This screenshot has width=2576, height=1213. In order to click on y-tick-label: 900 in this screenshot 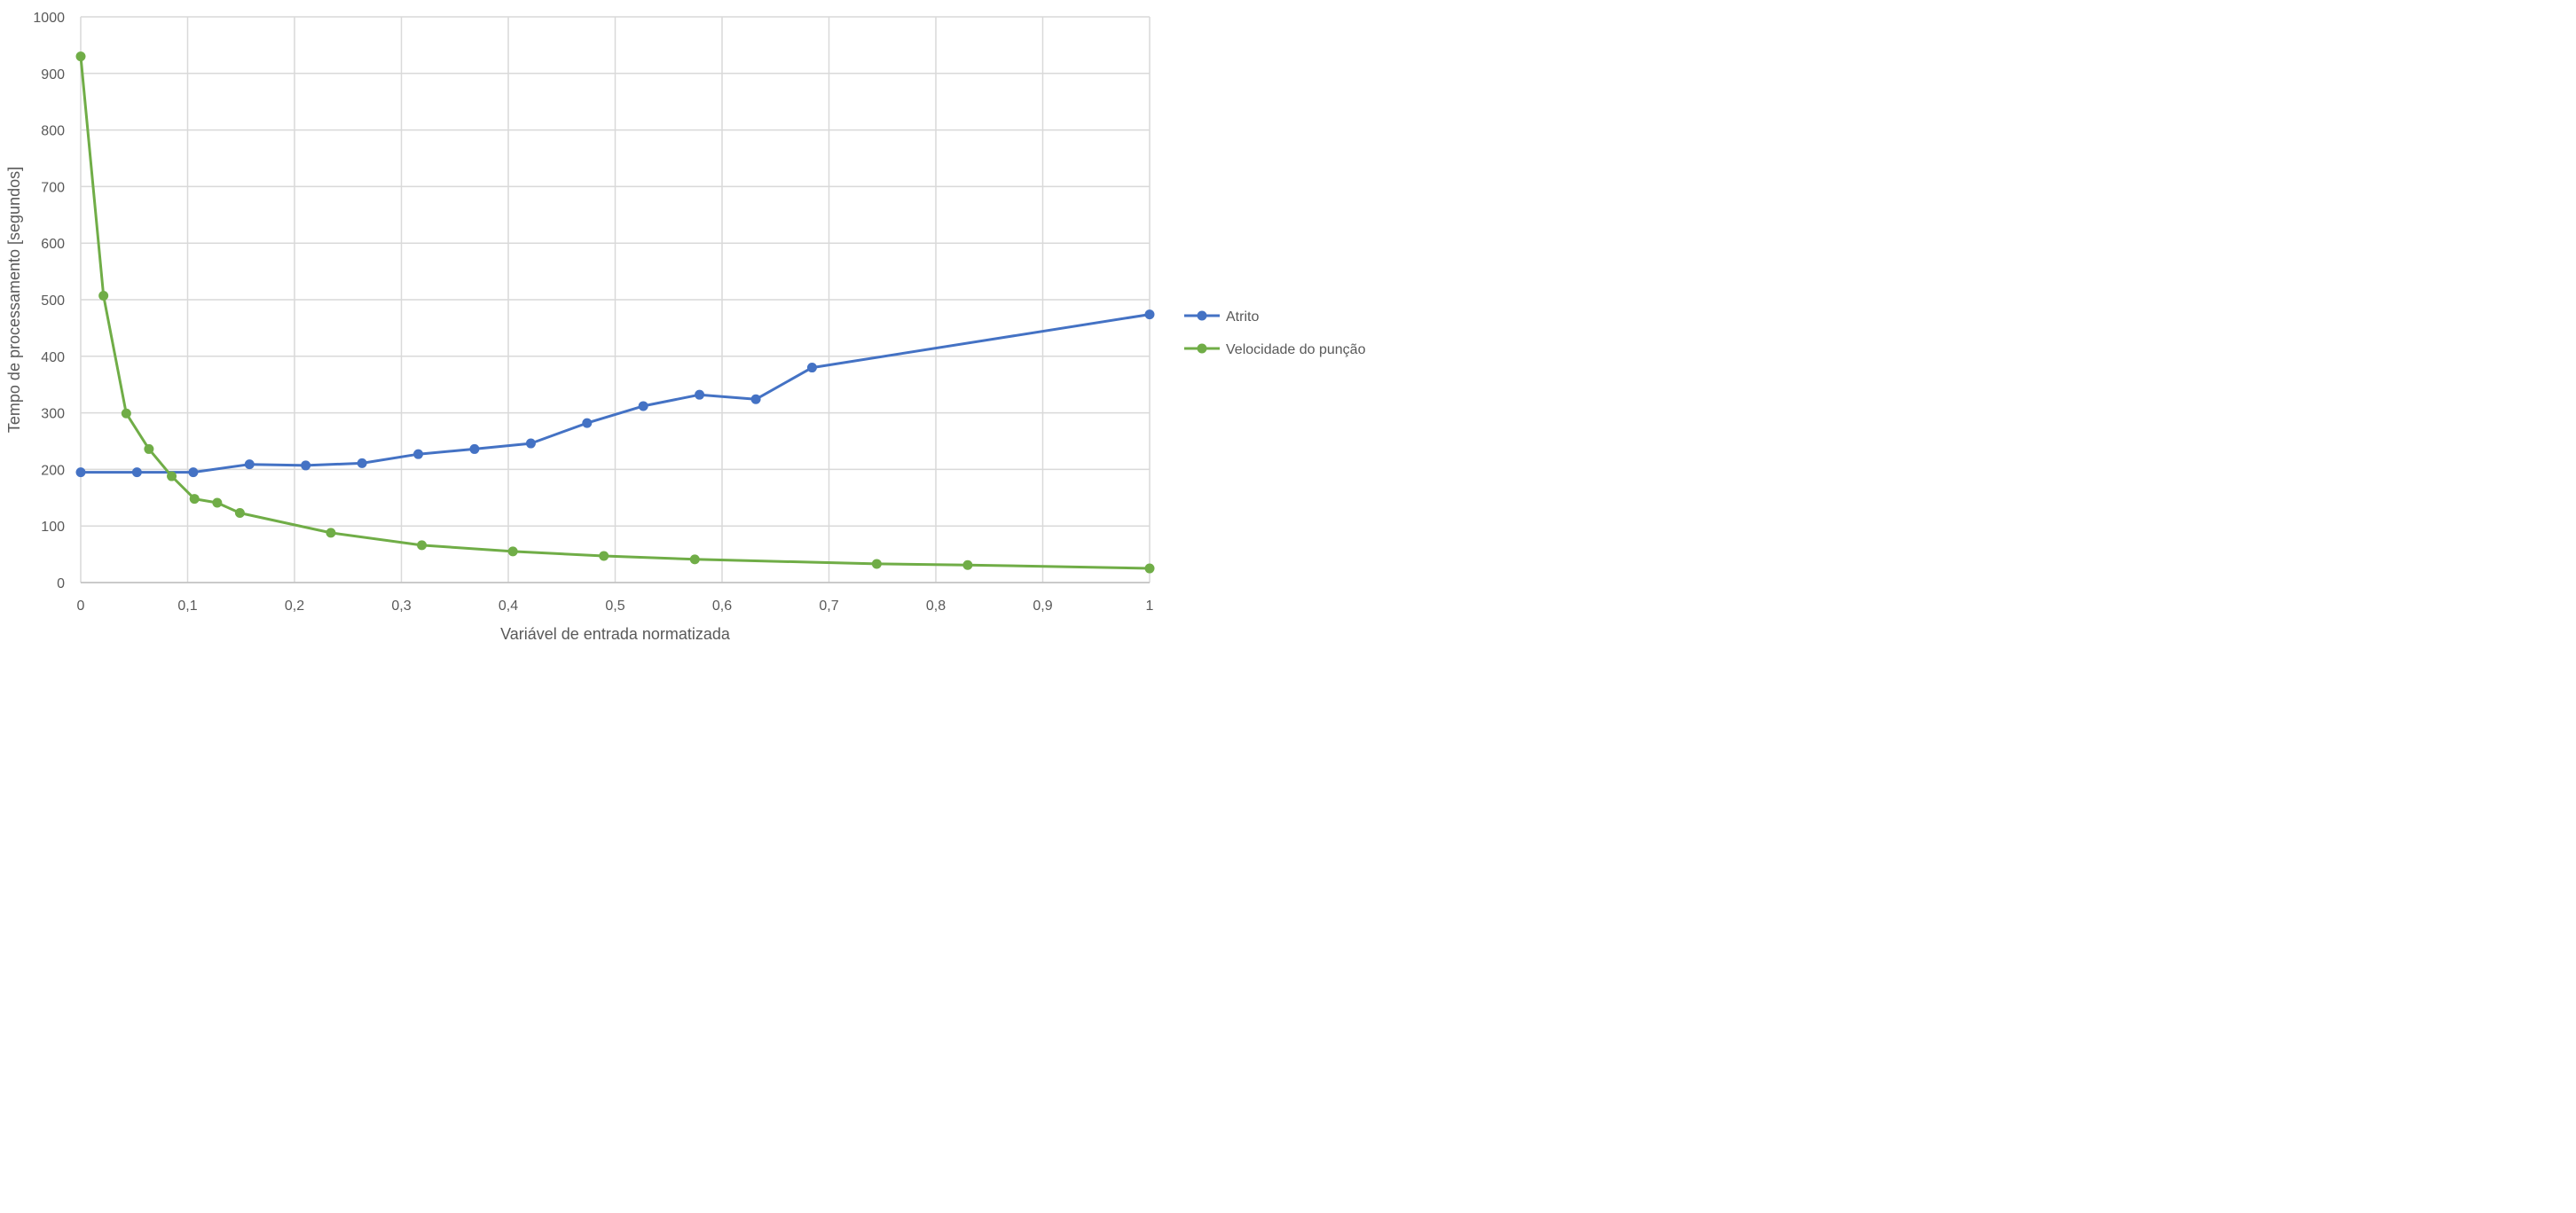, I will do `click(53, 75)`.